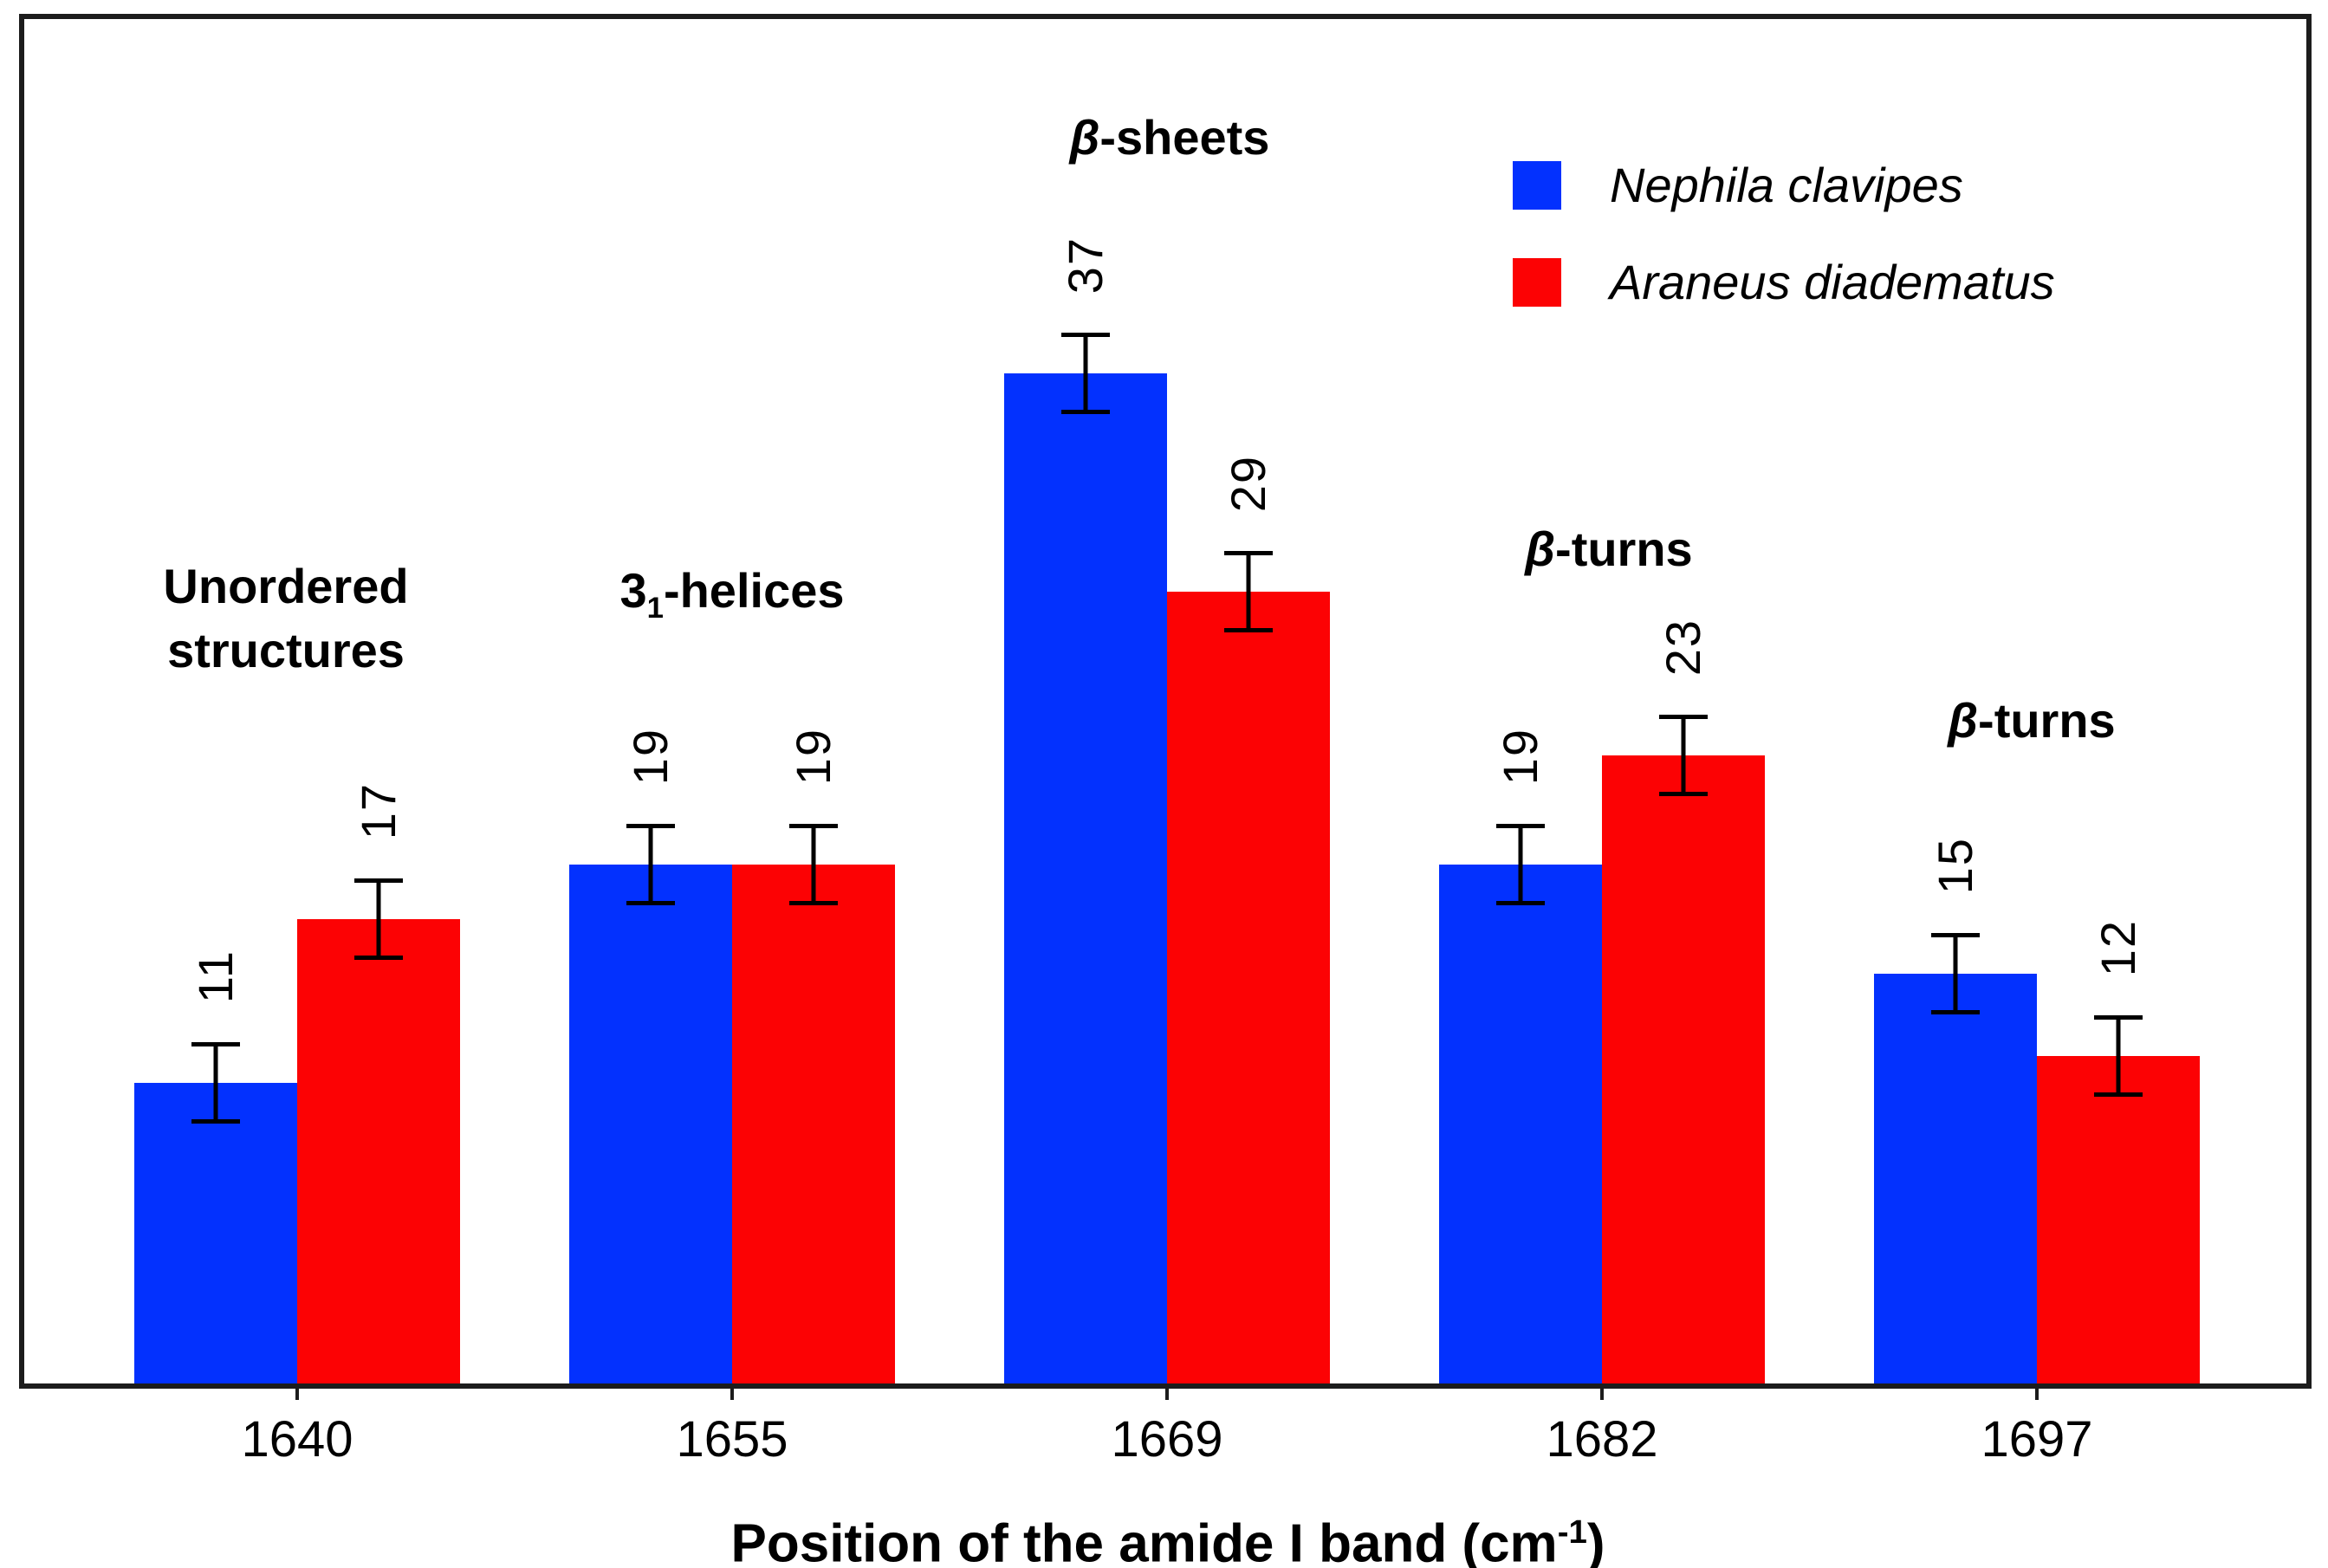 This screenshot has width=2328, height=1568. I want to click on structure-label-2: β-sheets, so click(1170, 138).